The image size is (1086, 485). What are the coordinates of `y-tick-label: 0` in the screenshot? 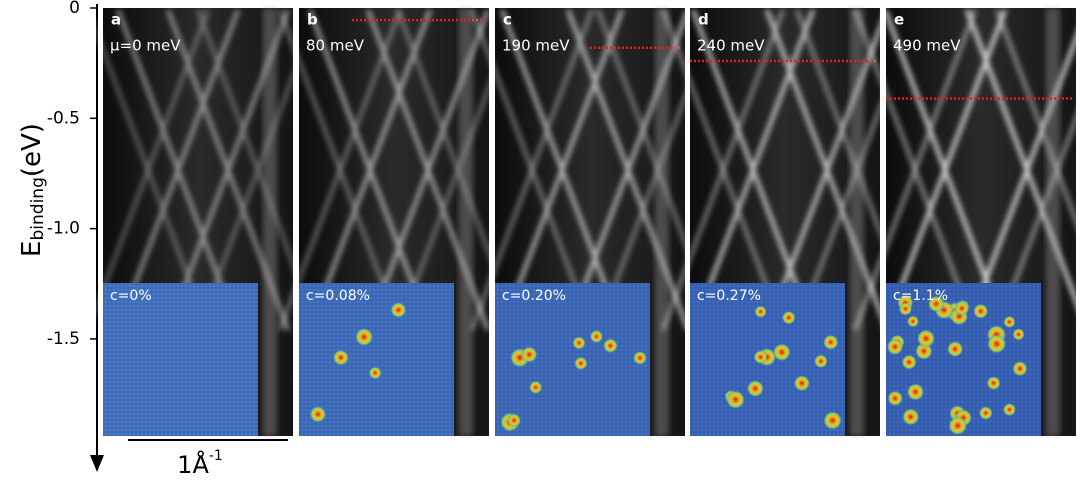 It's located at (74, 9).